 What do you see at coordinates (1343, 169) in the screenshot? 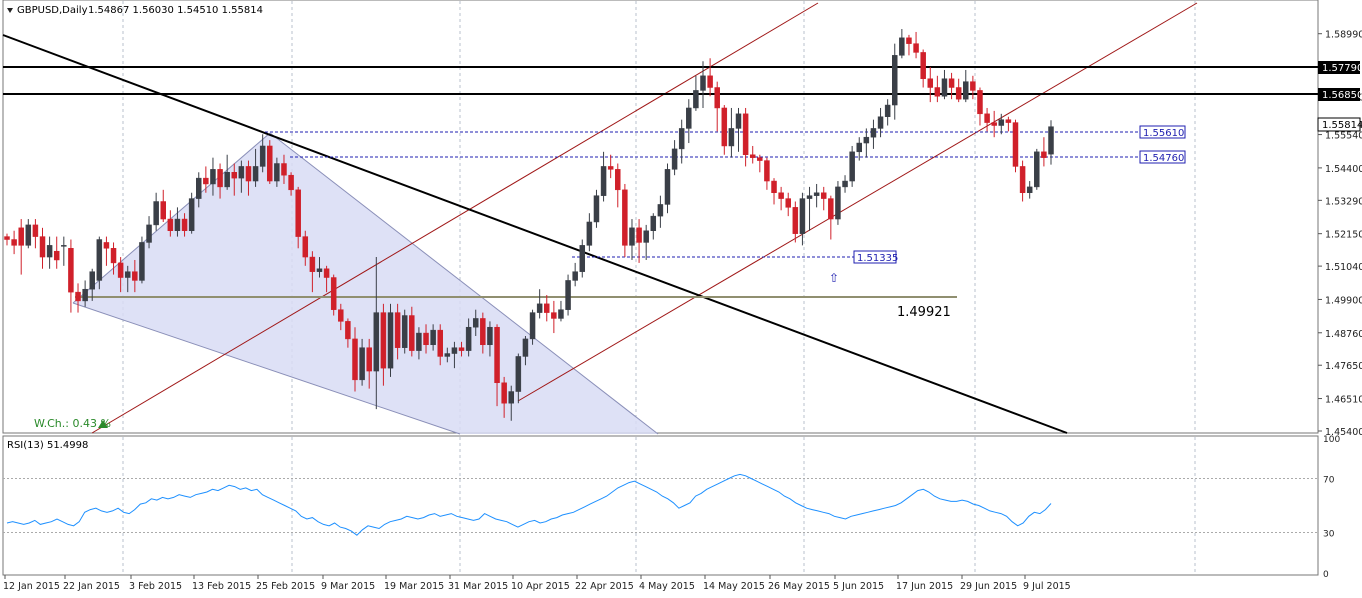
I see `price-tick-label: 1.54400` at bounding box center [1343, 169].